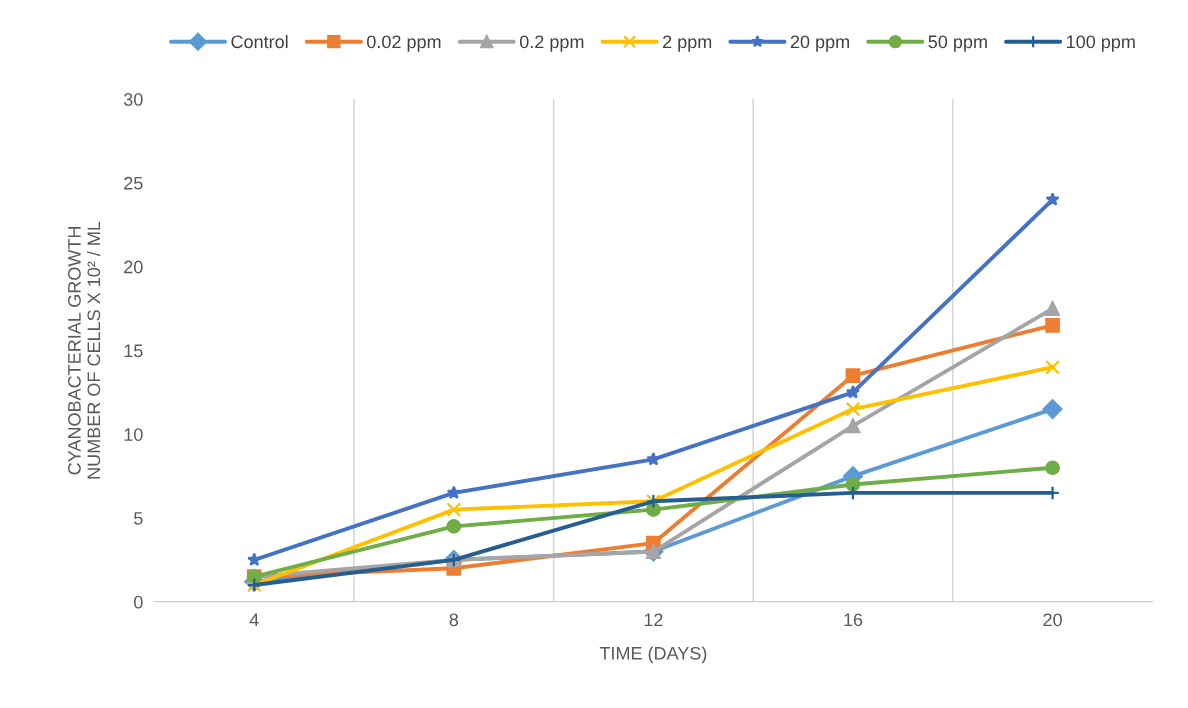 Image resolution: width=1188 pixels, height=708 pixels. Describe the element at coordinates (133, 267) in the screenshot. I see `y-tick-label: 20` at that location.